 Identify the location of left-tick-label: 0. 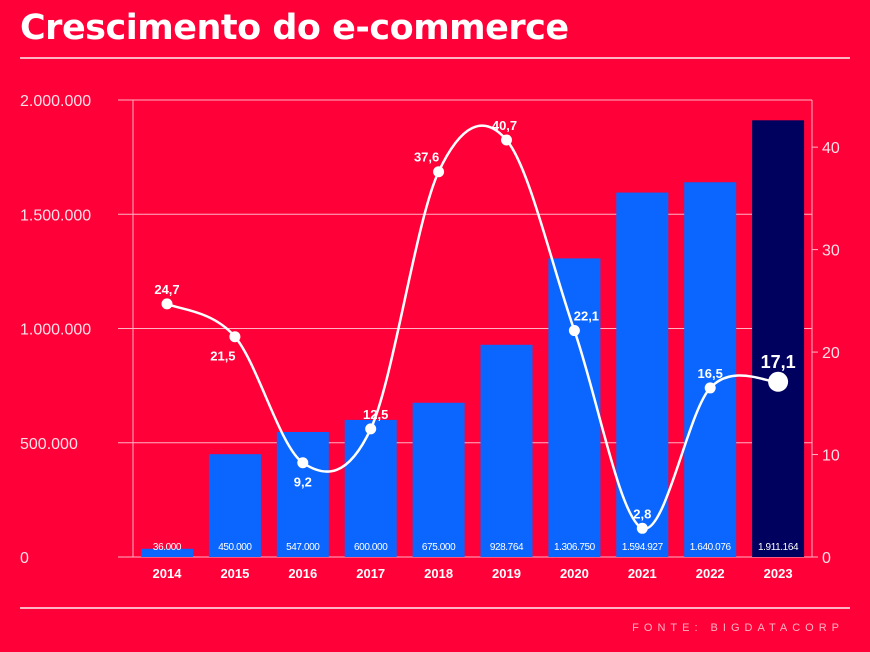
(24, 558).